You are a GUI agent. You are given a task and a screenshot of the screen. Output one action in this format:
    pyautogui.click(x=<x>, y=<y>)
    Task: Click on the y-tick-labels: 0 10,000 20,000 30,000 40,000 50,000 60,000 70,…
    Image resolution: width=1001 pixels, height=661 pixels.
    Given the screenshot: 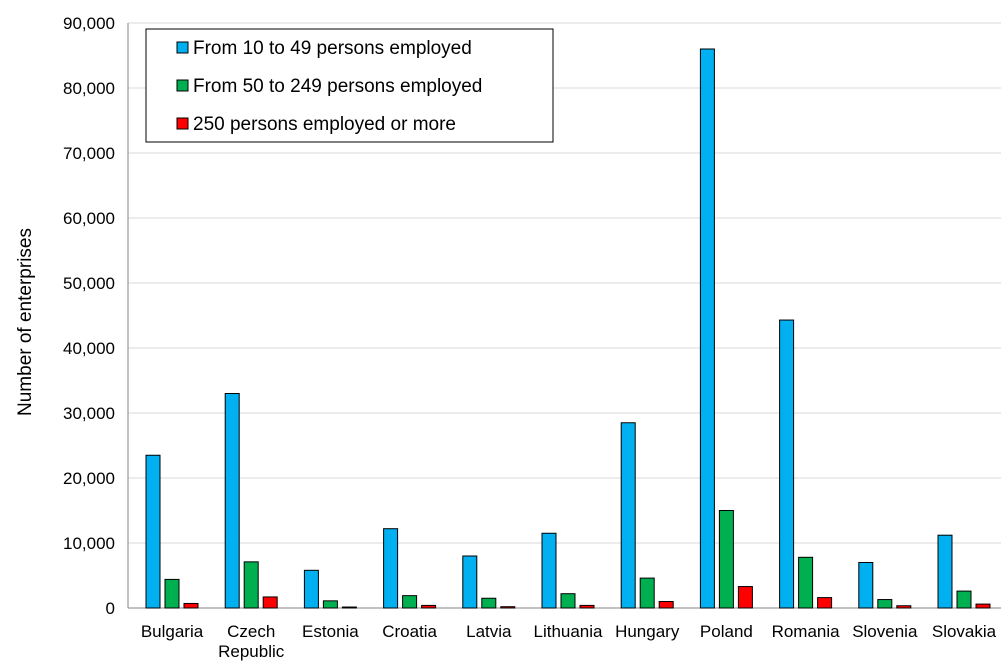 What is the action you would take?
    pyautogui.click(x=89, y=316)
    